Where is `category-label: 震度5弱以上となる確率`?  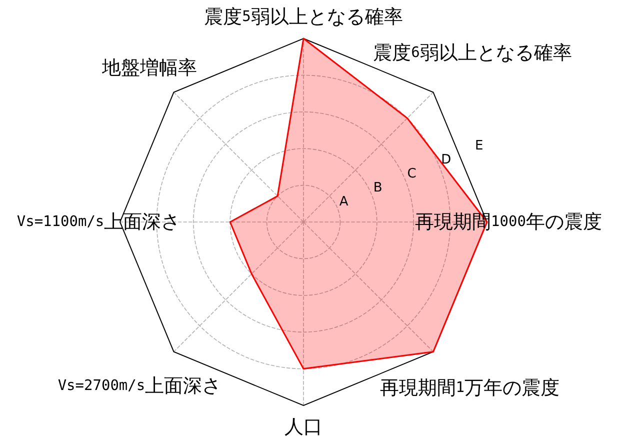
category-label: 震度5弱以上となる確率 is located at coordinates (303, 17).